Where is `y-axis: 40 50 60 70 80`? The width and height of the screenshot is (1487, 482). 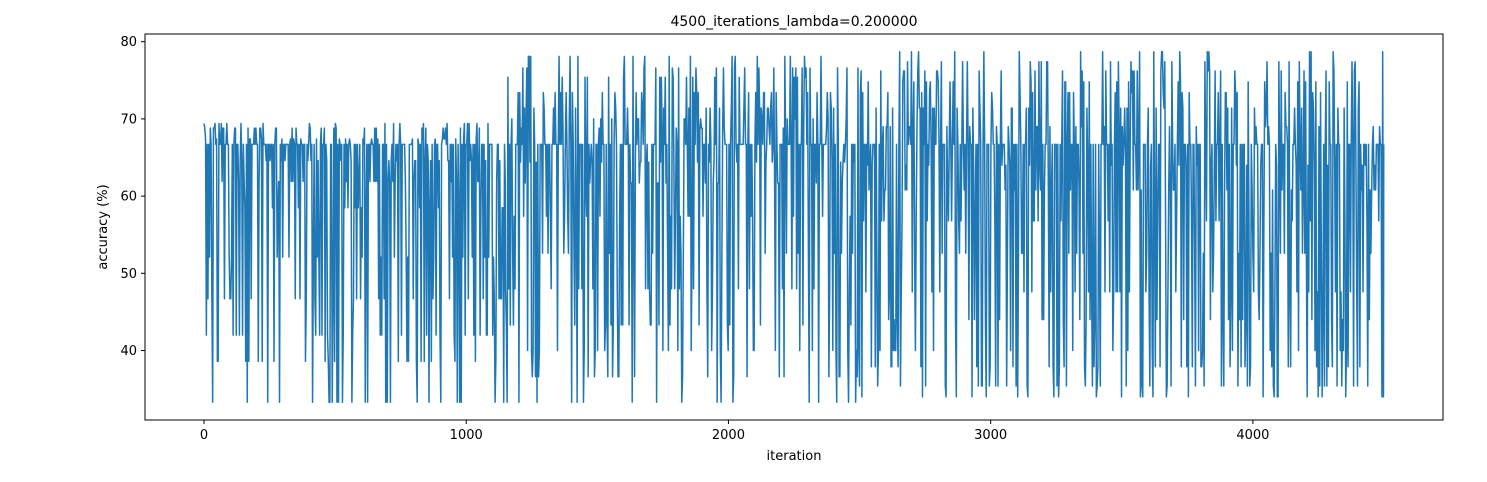 y-axis: 40 50 60 70 80 is located at coordinates (132, 197).